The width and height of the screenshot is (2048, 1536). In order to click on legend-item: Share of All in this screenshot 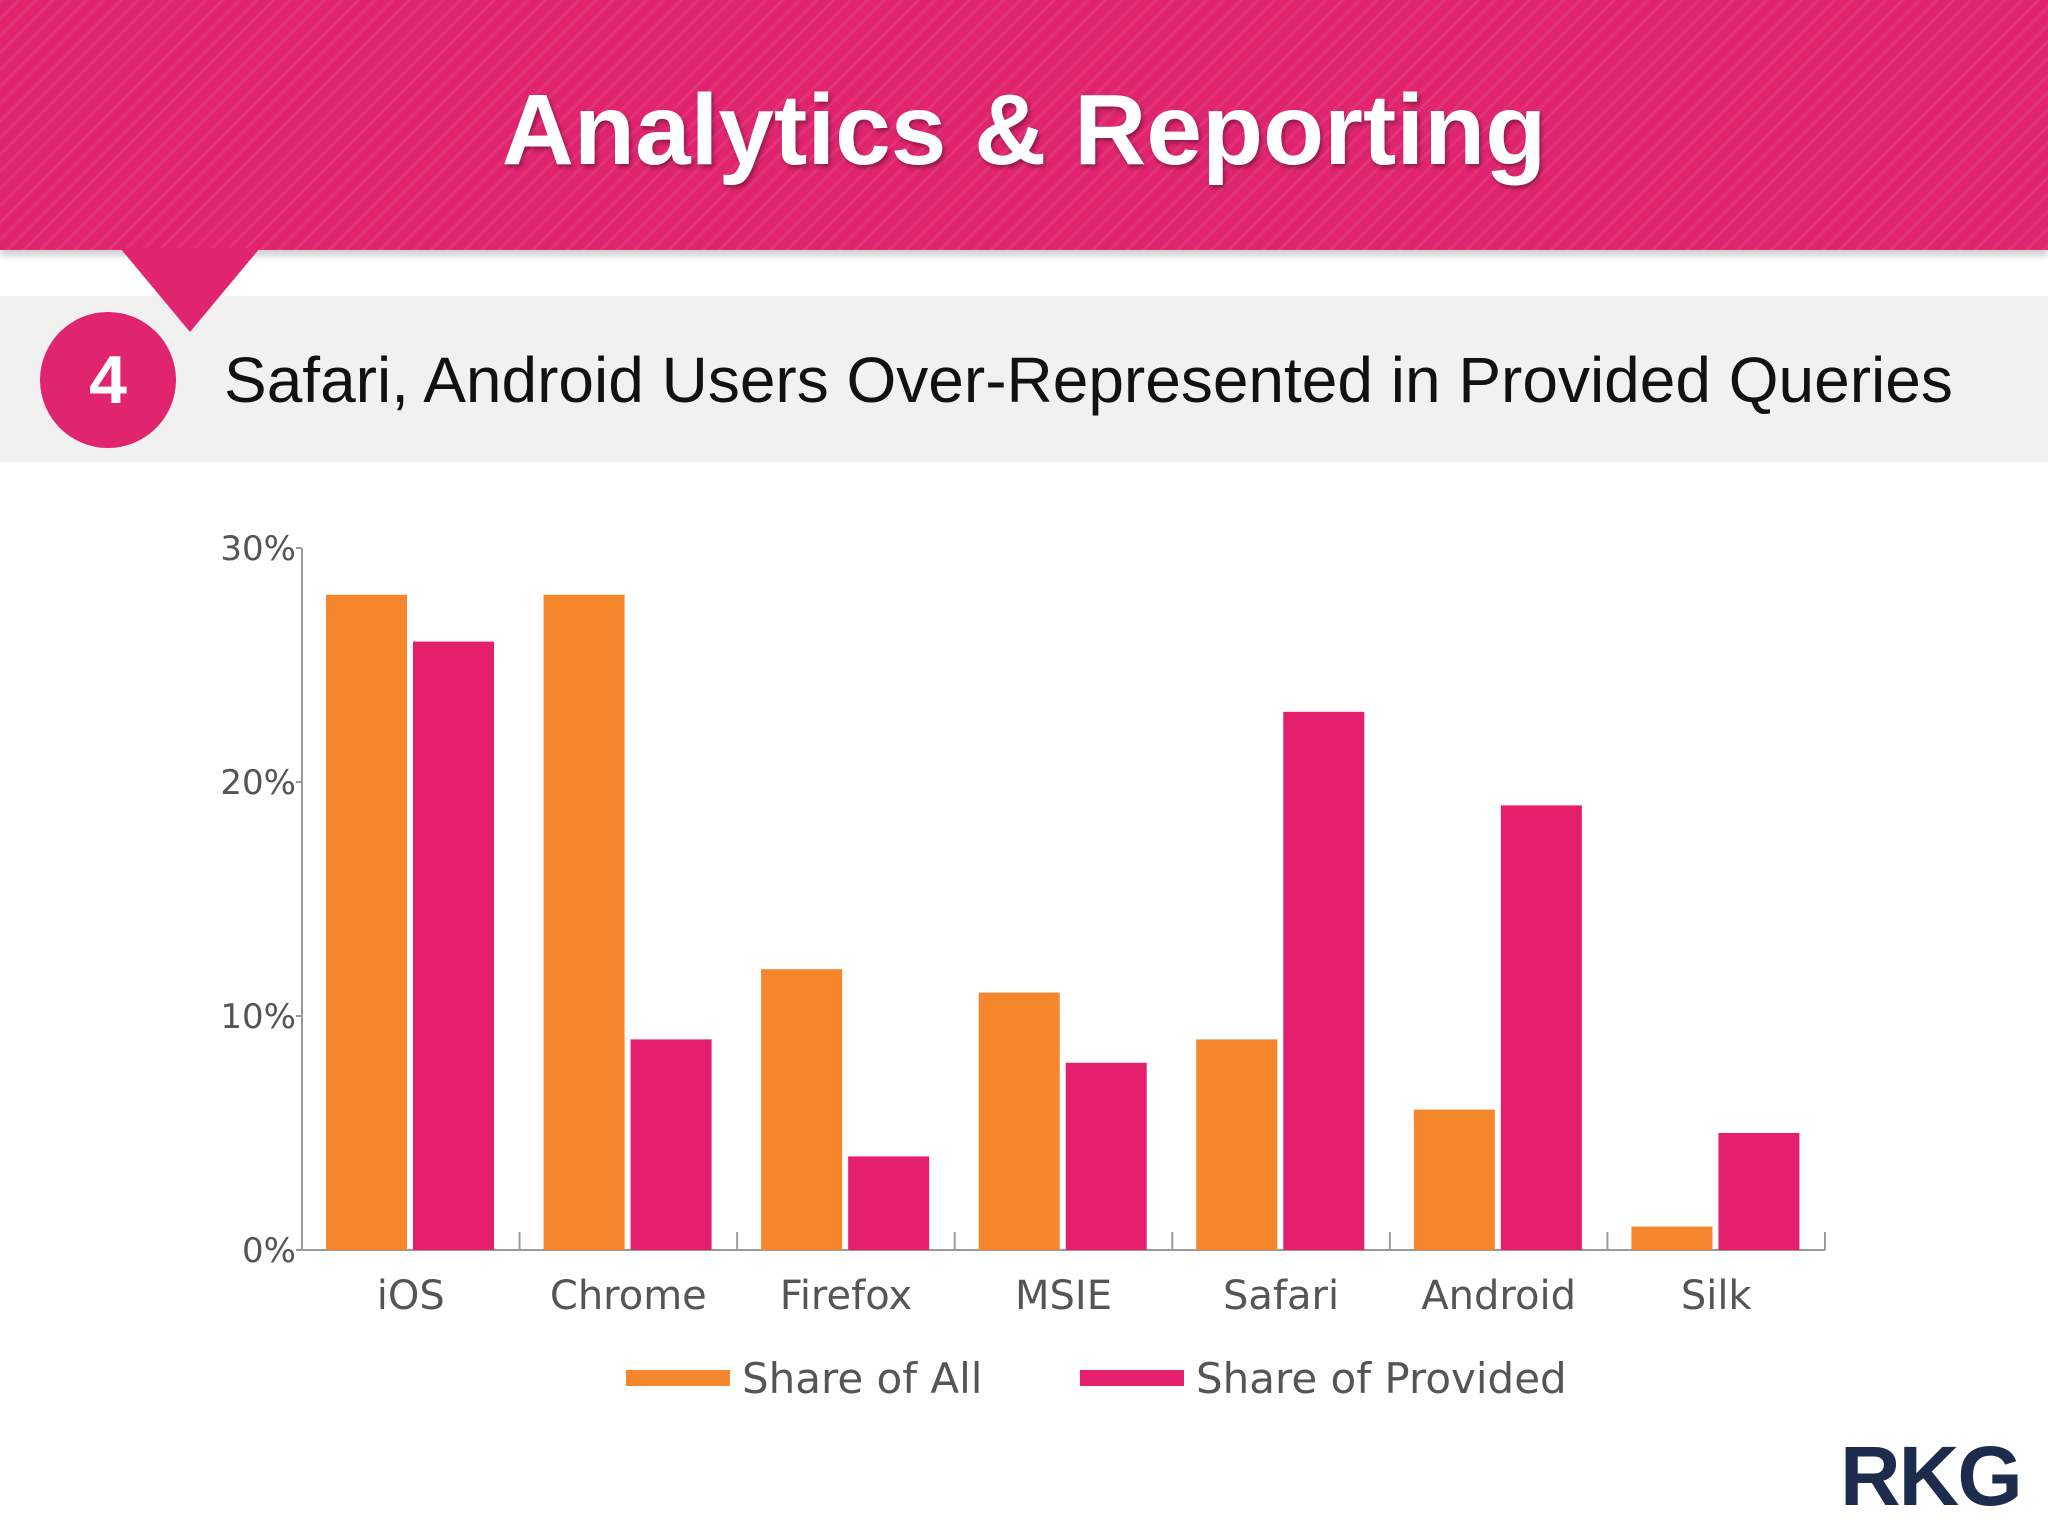, I will do `click(804, 1378)`.